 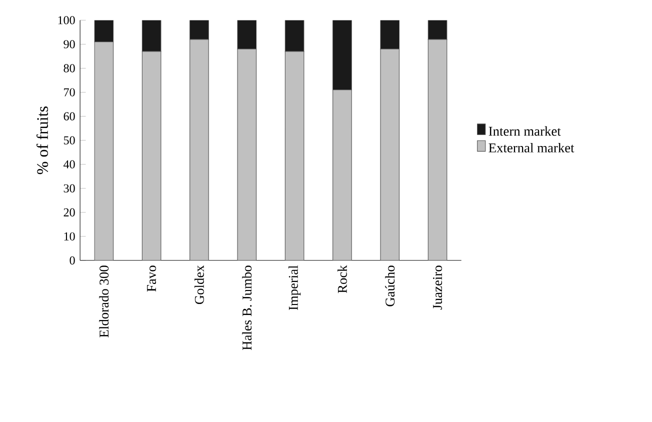 What do you see at coordinates (342, 279) in the screenshot?
I see `x-tick-label: Rock` at bounding box center [342, 279].